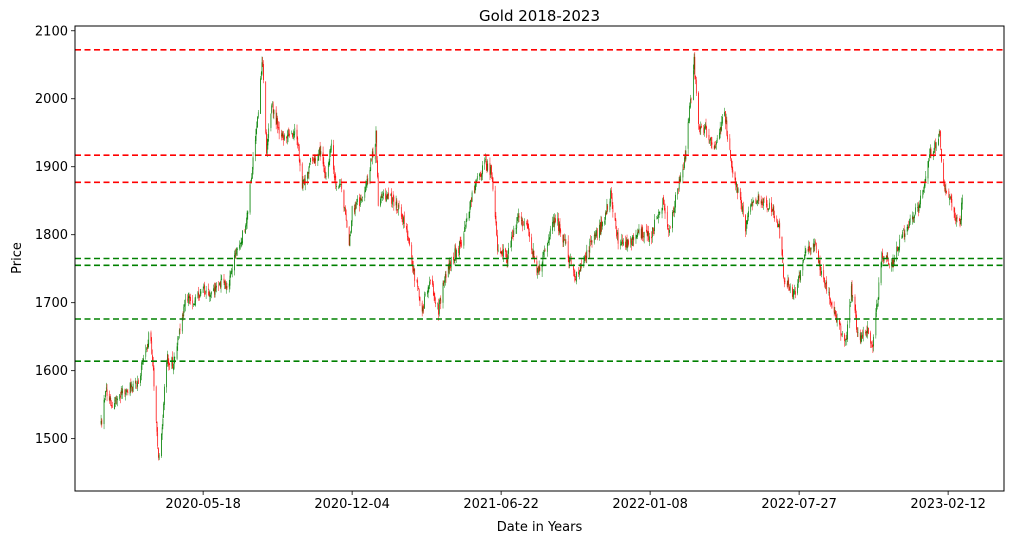 This screenshot has height=545, width=1014. What do you see at coordinates (51, 167) in the screenshot?
I see `y-tick-label: 1900` at bounding box center [51, 167].